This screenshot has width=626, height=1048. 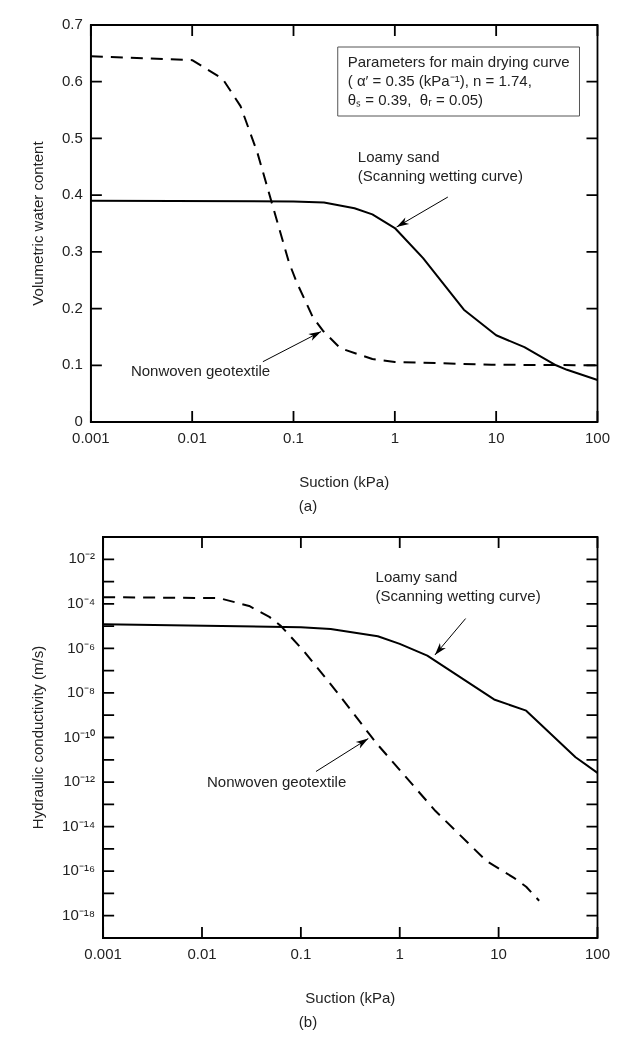 What do you see at coordinates (82, 558) in the screenshot?
I see `y-tick-label: 10⁻²` at bounding box center [82, 558].